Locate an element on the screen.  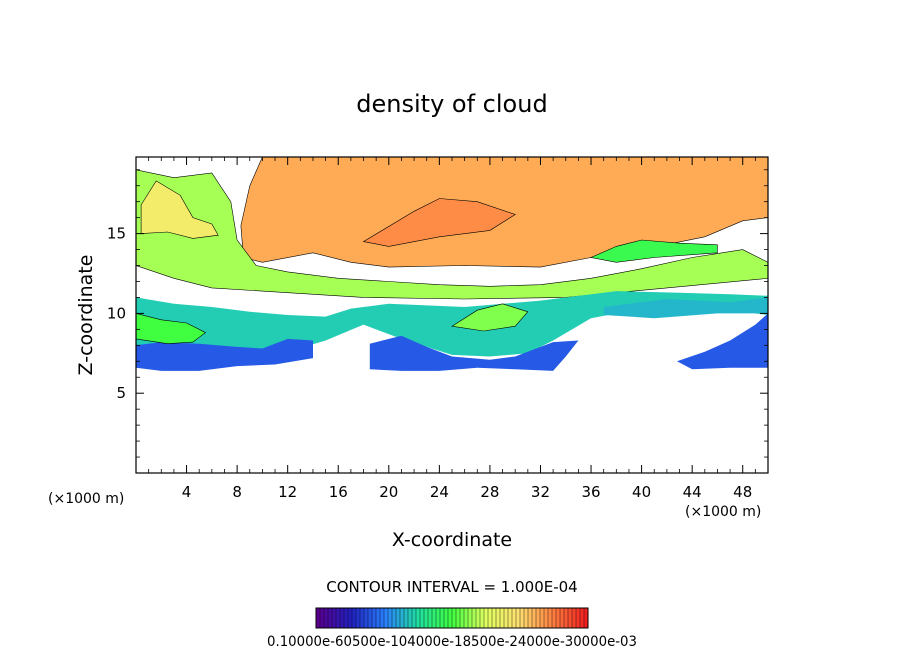
y-tick-label: 10 is located at coordinates (116, 313).